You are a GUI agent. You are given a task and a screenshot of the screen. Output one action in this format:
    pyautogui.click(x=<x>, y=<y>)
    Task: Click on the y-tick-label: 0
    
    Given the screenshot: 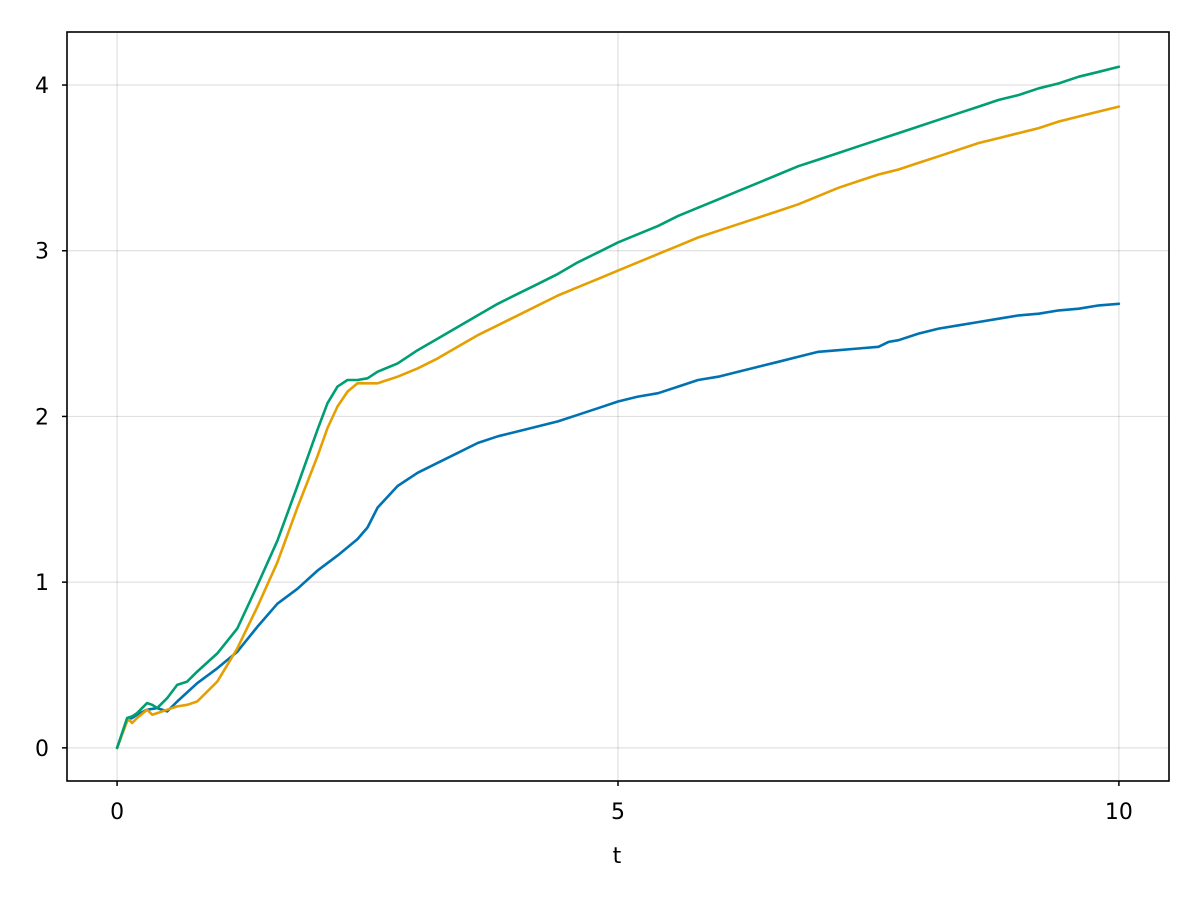 What is the action you would take?
    pyautogui.click(x=42, y=749)
    